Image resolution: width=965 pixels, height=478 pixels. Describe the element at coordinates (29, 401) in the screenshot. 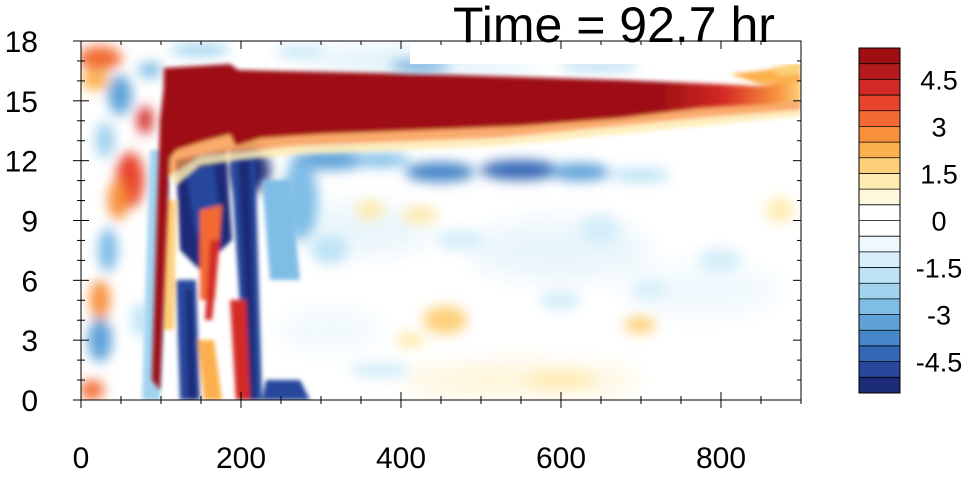

I see `y-tick-label: 0` at that location.